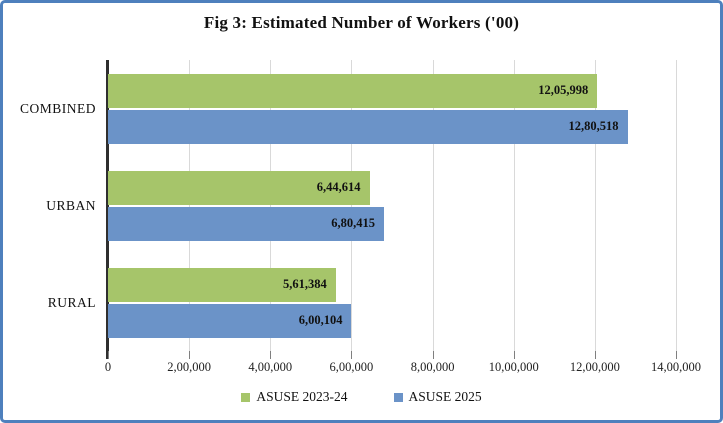 The height and width of the screenshot is (423, 723). What do you see at coordinates (368, 126) in the screenshot?
I see `bar-asuse-2025-combined: 12,80,518` at bounding box center [368, 126].